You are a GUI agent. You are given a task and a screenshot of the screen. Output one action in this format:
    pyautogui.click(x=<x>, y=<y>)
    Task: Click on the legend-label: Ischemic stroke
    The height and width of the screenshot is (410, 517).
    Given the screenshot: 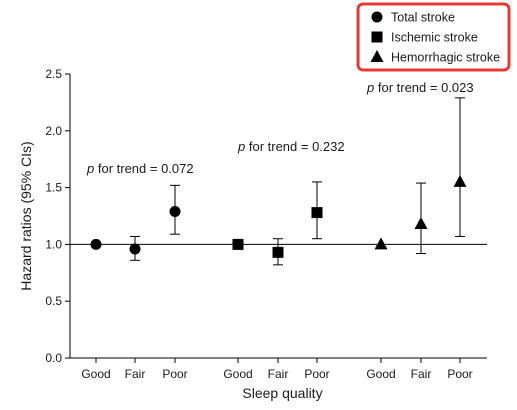 What is the action you would take?
    pyautogui.click(x=434, y=38)
    